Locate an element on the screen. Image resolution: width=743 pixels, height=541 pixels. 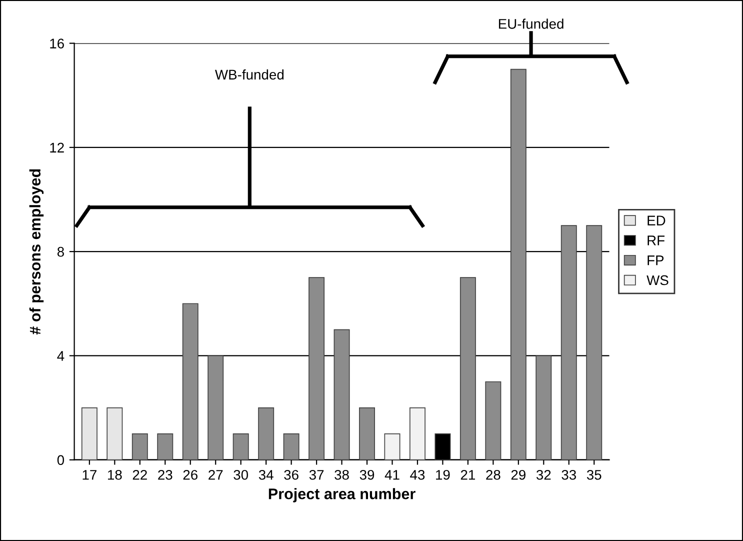
text: EU-funded is located at coordinates (531, 23).